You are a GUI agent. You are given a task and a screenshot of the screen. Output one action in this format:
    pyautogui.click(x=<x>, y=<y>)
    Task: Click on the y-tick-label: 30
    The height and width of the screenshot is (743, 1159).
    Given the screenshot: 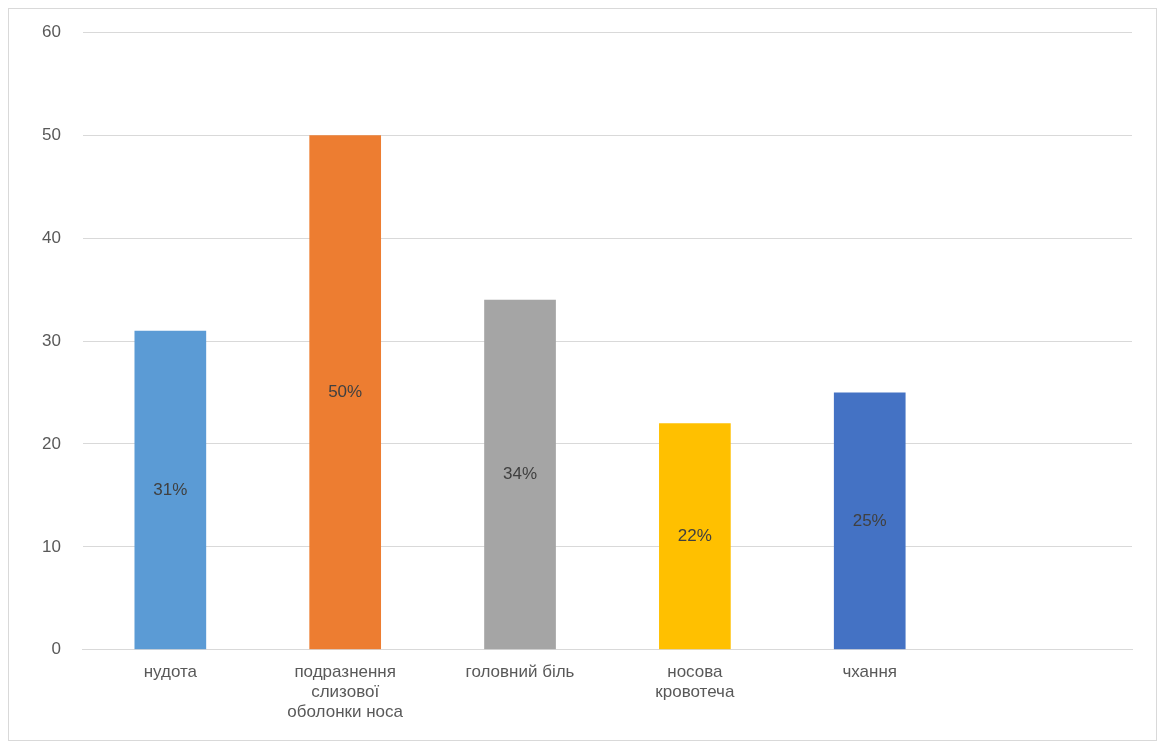 What is the action you would take?
    pyautogui.click(x=51, y=340)
    